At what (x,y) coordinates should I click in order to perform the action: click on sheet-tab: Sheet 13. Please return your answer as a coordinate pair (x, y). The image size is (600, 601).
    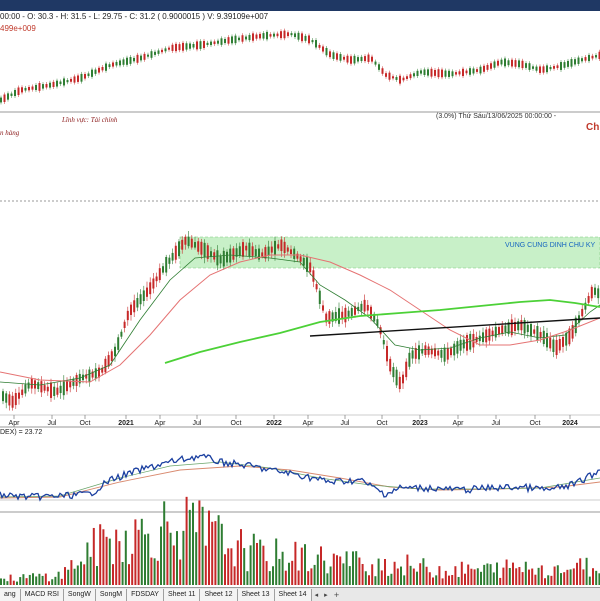
    Looking at the image, I should click on (256, 595).